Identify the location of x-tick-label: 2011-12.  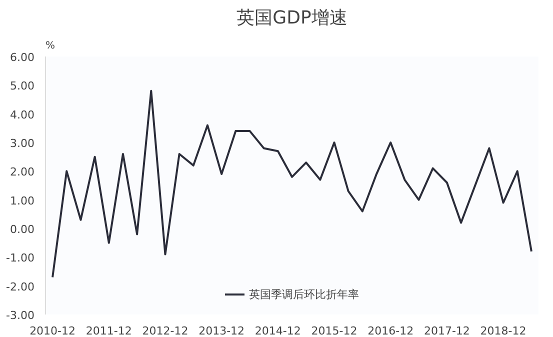
(109, 330).